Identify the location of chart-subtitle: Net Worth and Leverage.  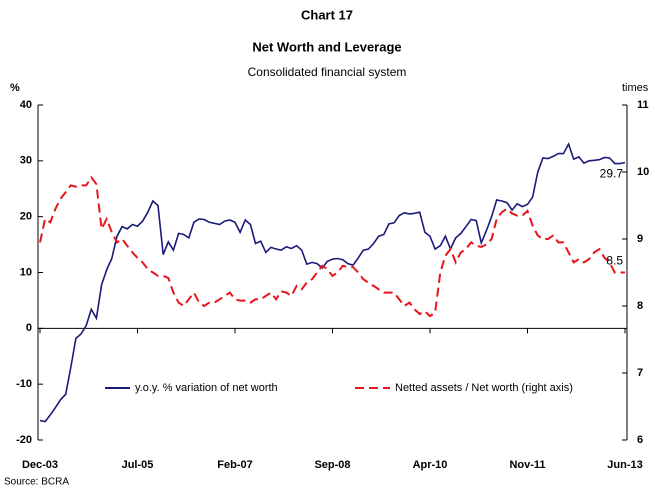
(326, 46).